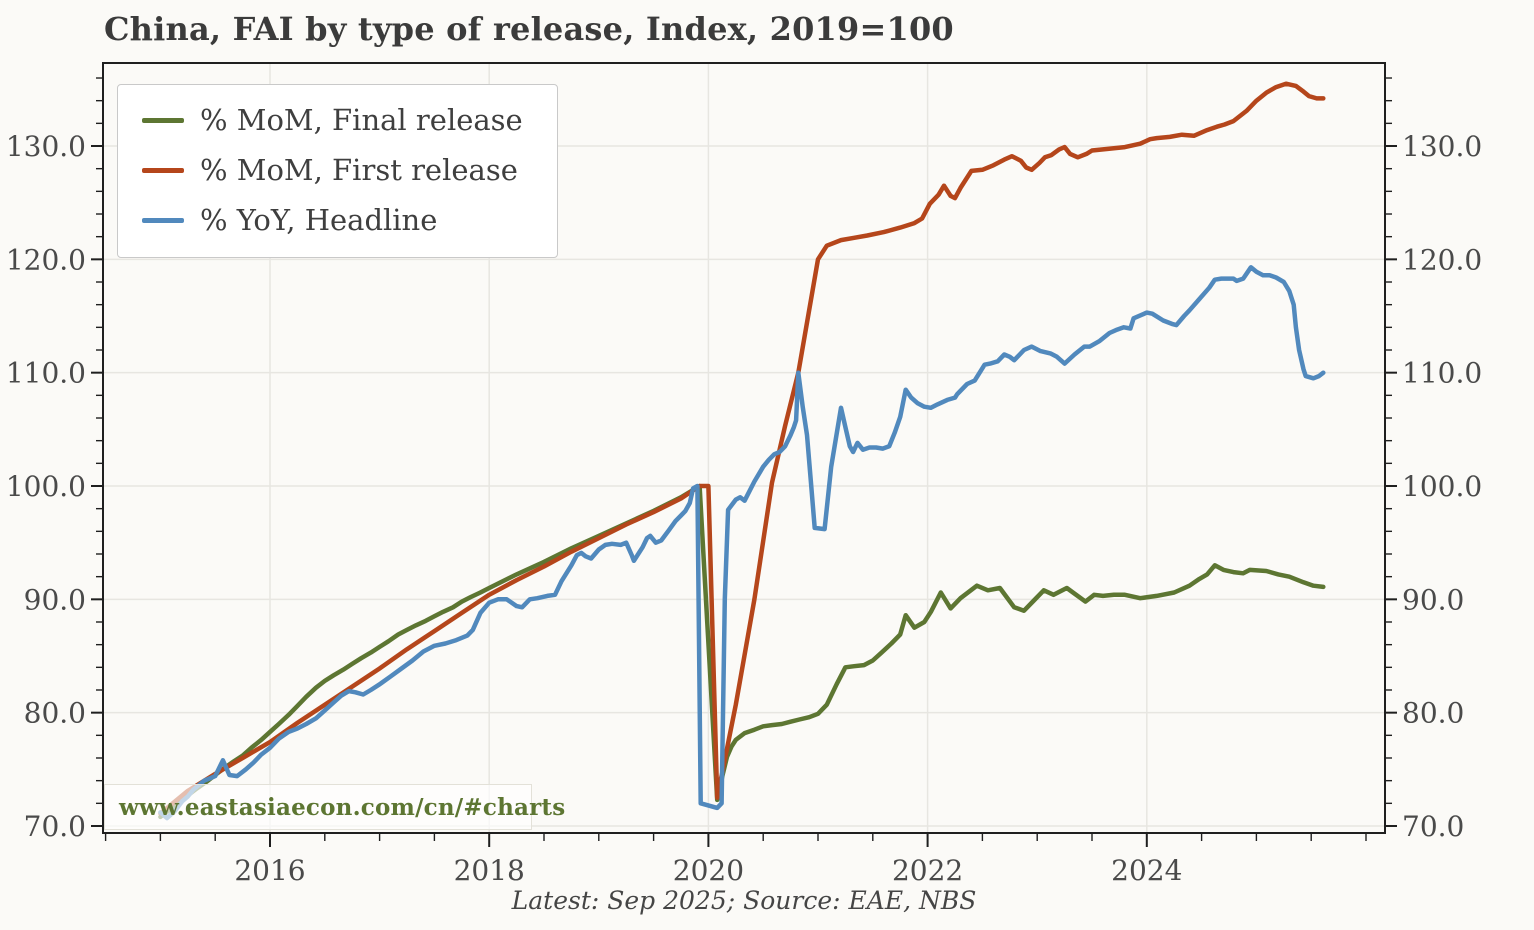  What do you see at coordinates (163, 220) in the screenshot?
I see `legend-swatch-blue-line` at bounding box center [163, 220].